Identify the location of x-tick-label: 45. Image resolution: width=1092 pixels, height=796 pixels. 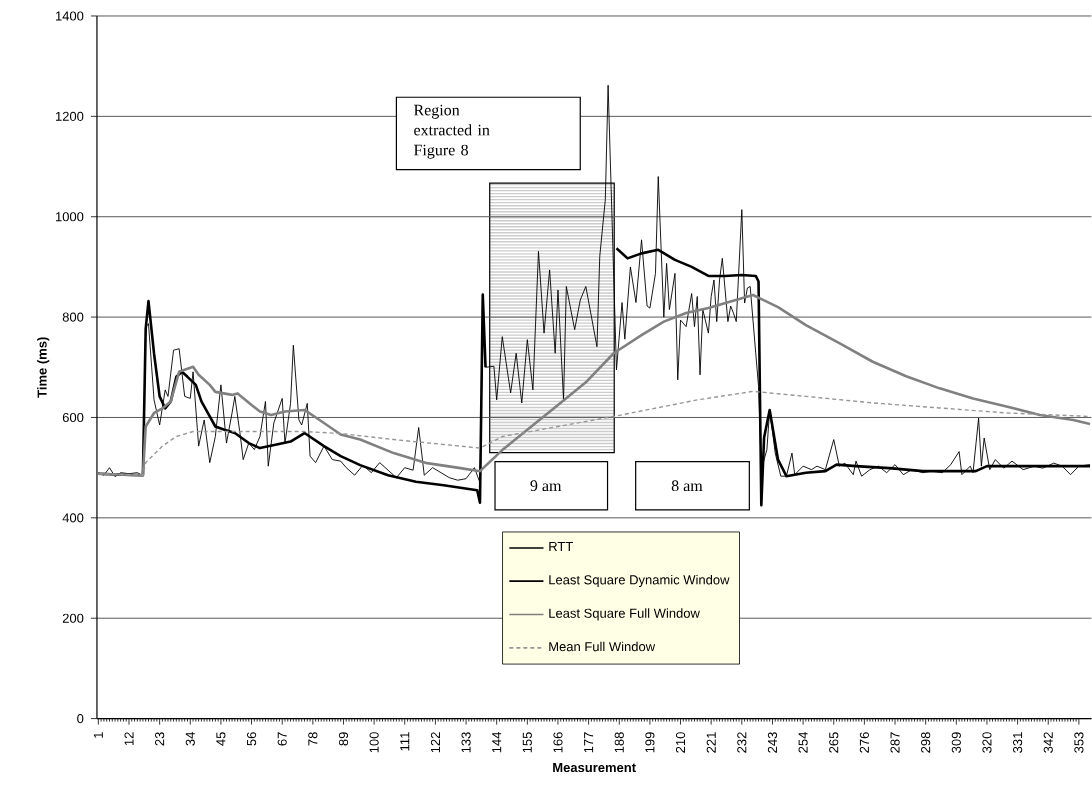
(221, 739).